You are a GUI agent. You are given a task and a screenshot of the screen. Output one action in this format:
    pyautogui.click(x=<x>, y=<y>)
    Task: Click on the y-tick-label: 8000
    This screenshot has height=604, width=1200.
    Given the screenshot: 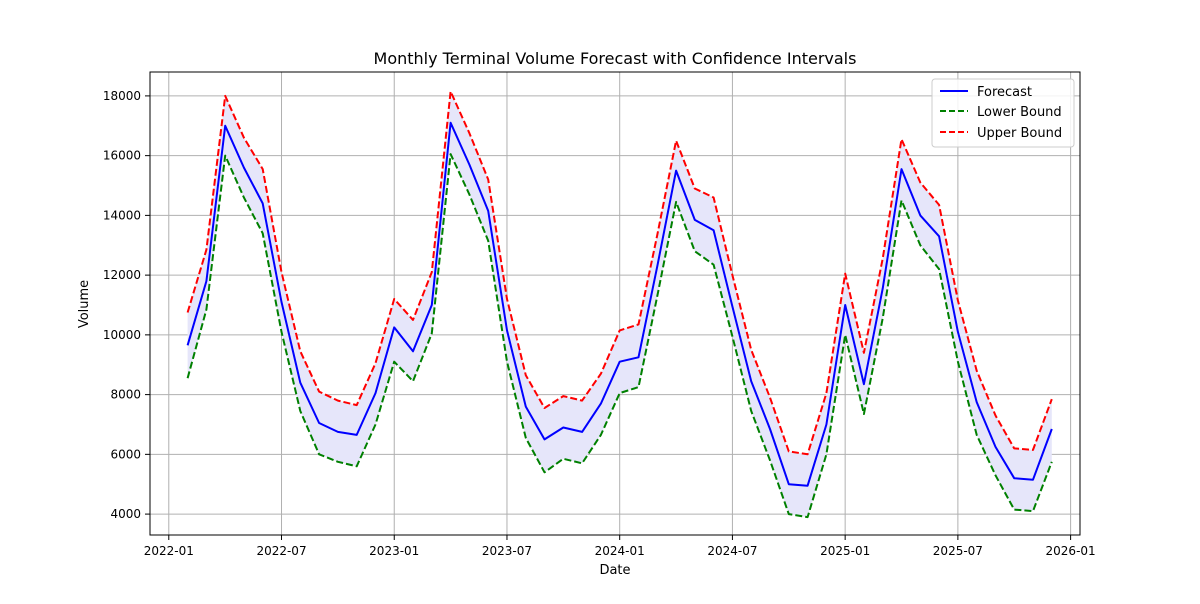 What is the action you would take?
    pyautogui.click(x=125, y=395)
    